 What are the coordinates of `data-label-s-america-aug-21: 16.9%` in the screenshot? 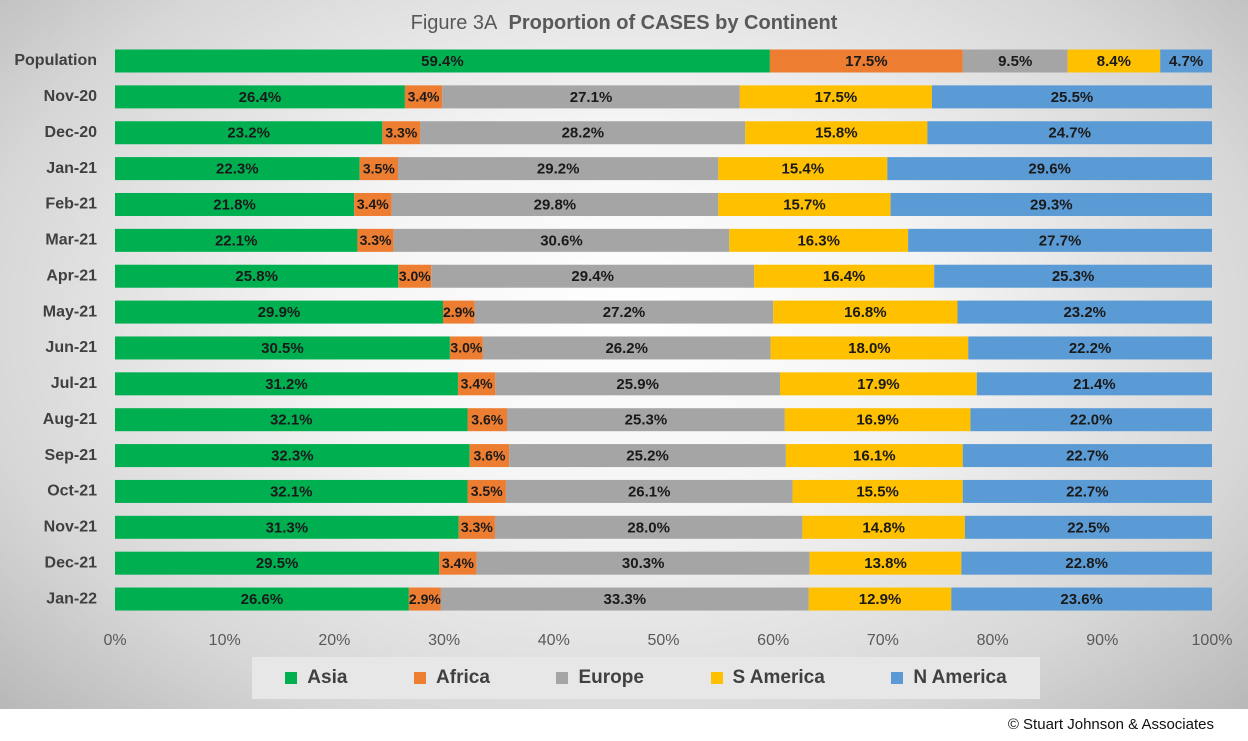 It's located at (877, 420).